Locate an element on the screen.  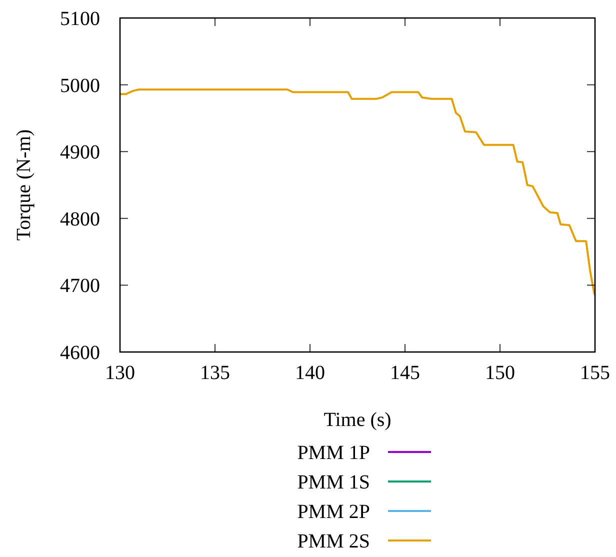
y-tick-label: 5100 is located at coordinates (80, 19).